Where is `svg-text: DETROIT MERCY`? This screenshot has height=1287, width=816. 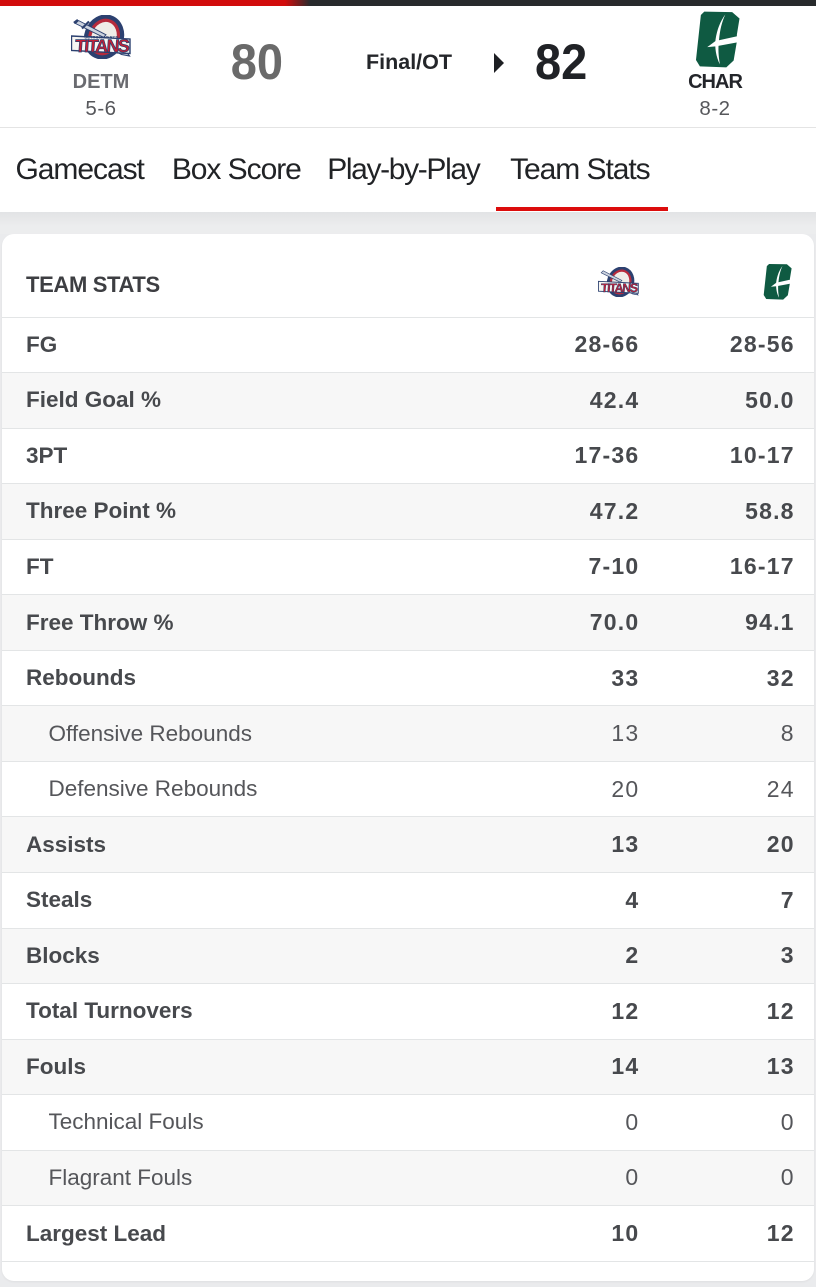
svg-text: DETROIT MERCY is located at coordinates (101, 38).